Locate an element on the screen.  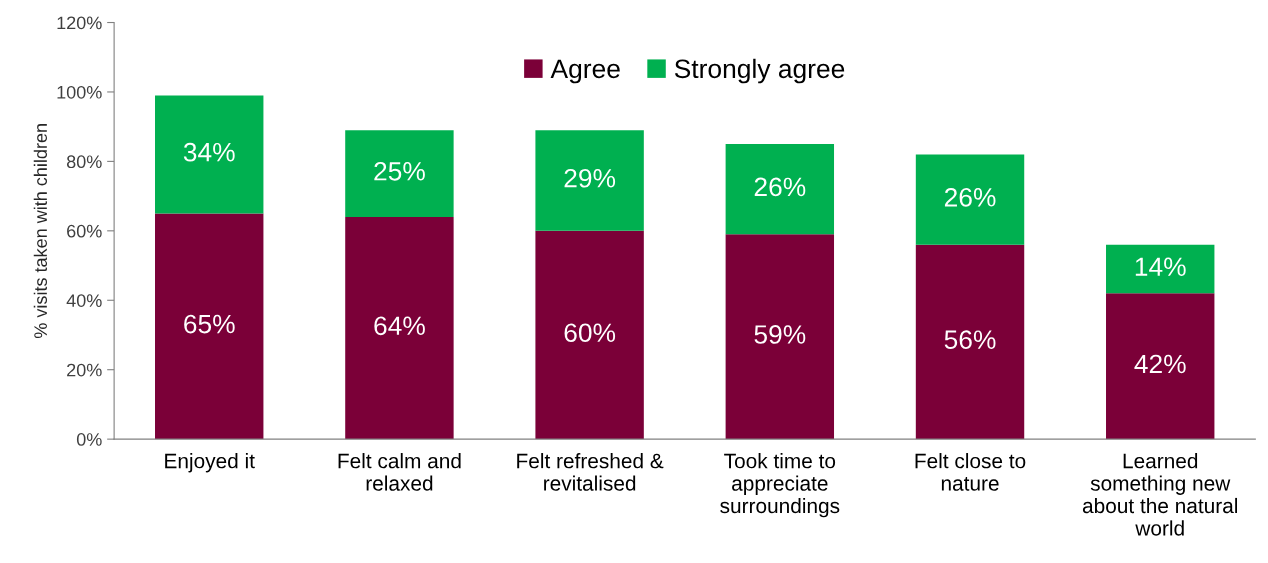
data-label: 60% is located at coordinates (590, 333).